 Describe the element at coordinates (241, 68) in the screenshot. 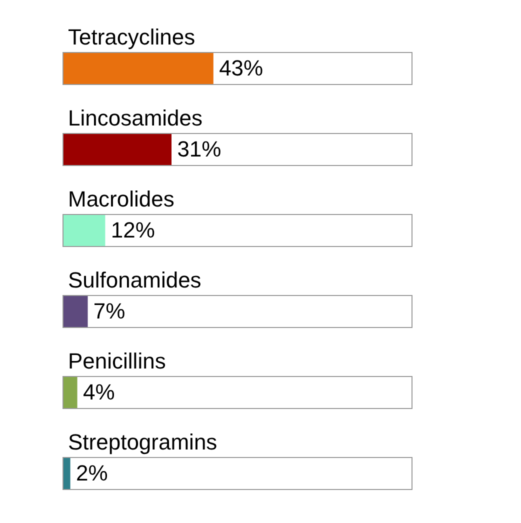

I see `data-label: 43%` at that location.